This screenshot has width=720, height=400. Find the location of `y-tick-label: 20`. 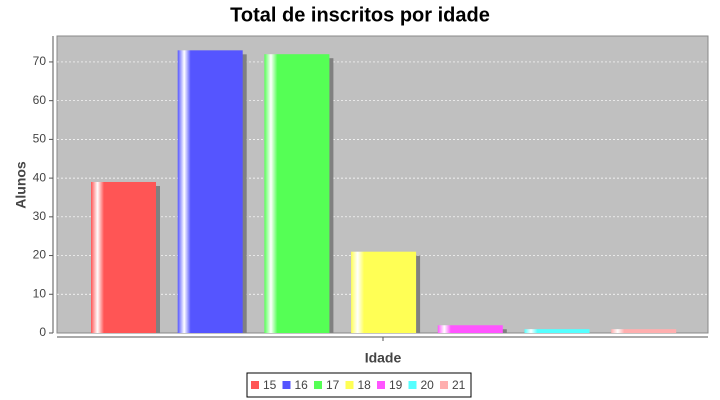

y-tick-label: 20 is located at coordinates (40, 255).